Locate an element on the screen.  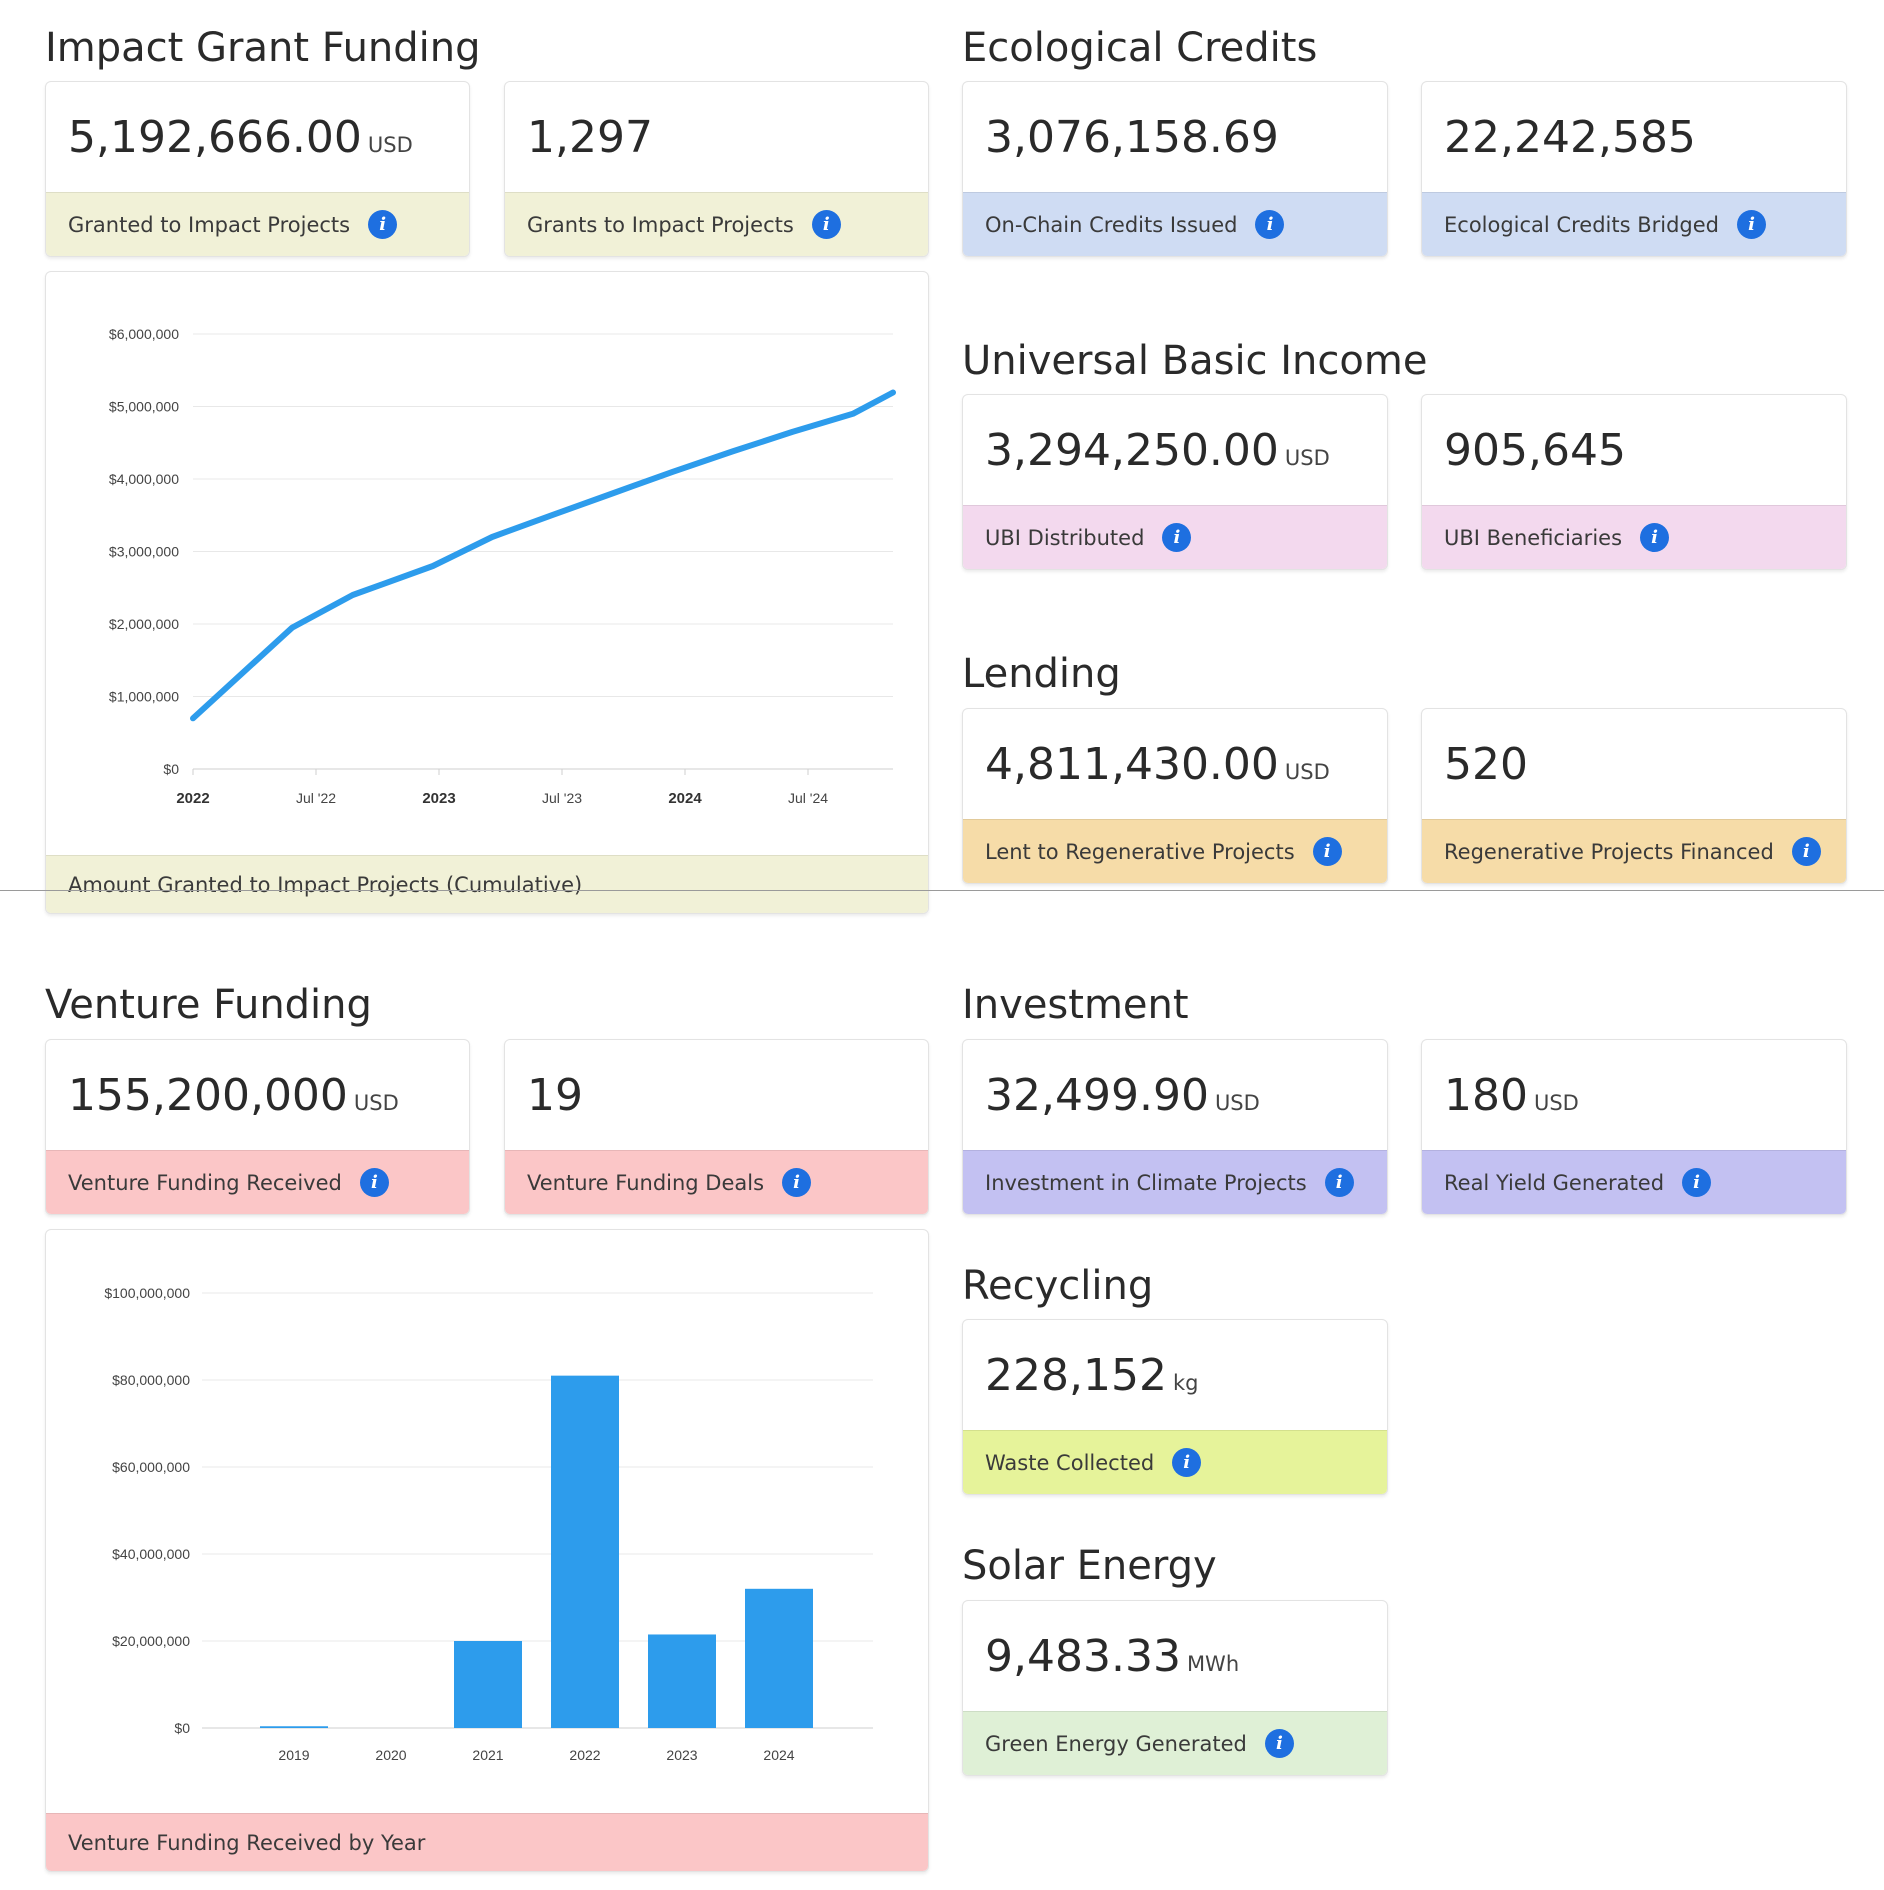
y-tick-label: $1,000,000 is located at coordinates (144, 697).